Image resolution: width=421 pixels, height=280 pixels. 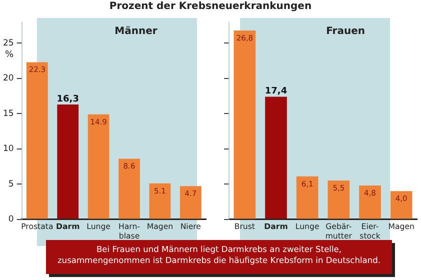 I want to click on y-tick-label: 20, so click(x=8, y=79).